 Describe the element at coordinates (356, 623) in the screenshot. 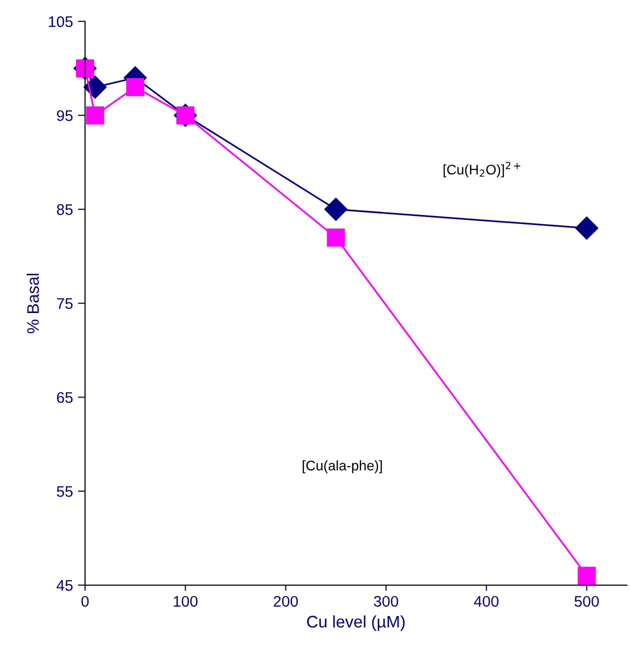

I see `x-axis-title: Cu level (µM)` at that location.